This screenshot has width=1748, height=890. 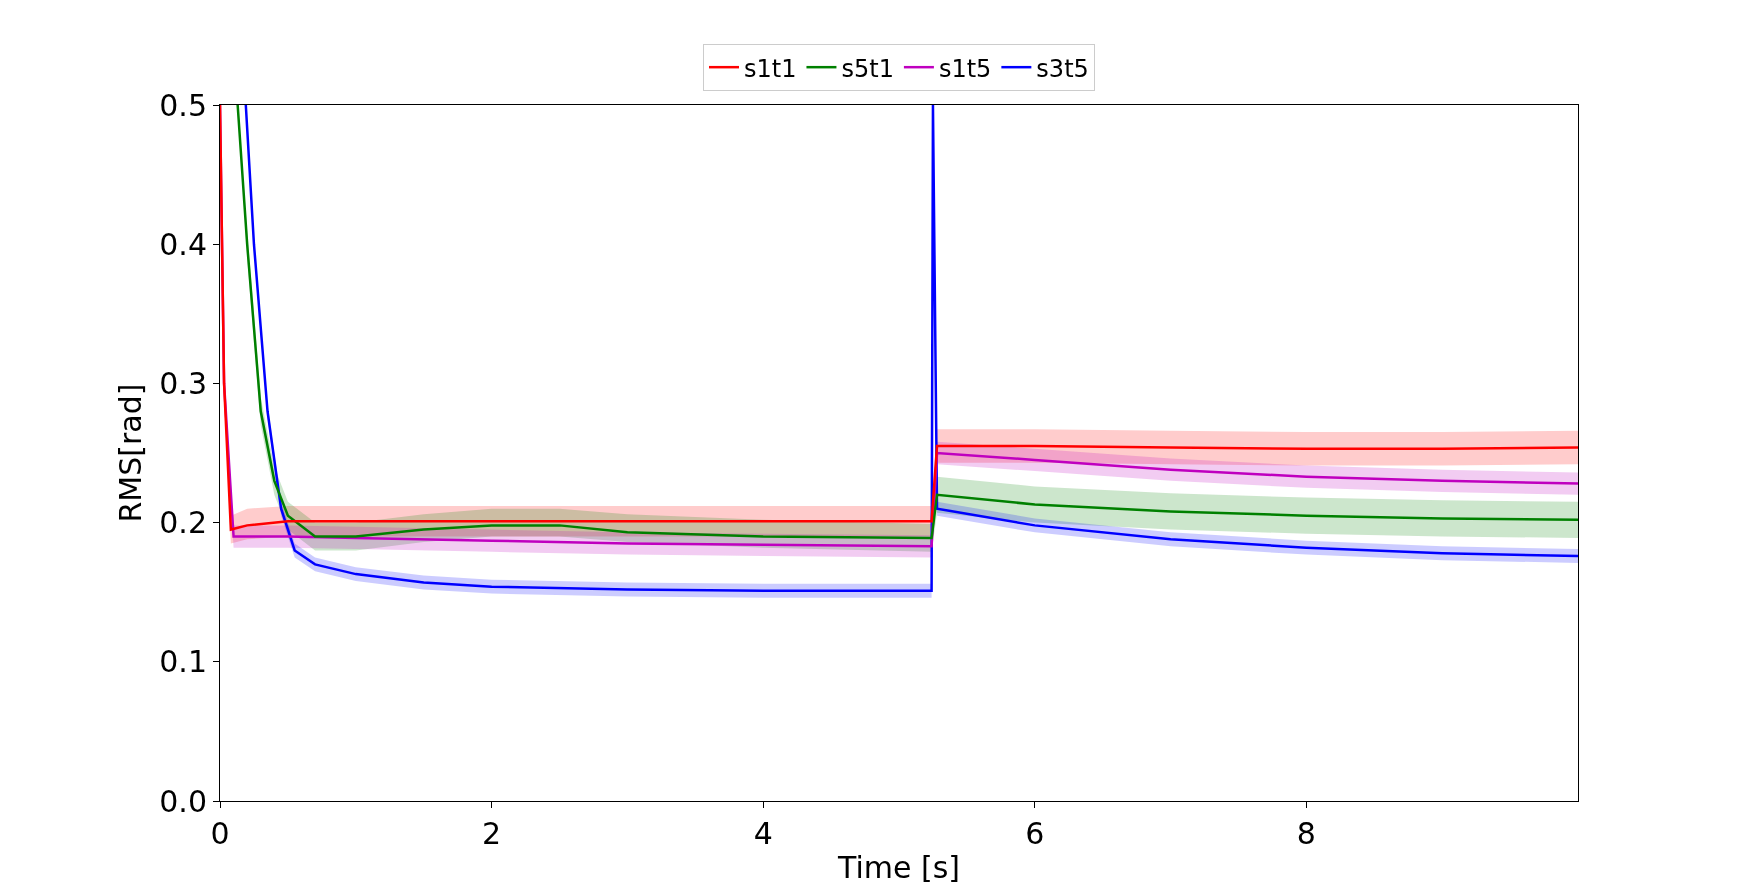 What do you see at coordinates (1035, 833) in the screenshot?
I see `x-tick-label: 6` at bounding box center [1035, 833].